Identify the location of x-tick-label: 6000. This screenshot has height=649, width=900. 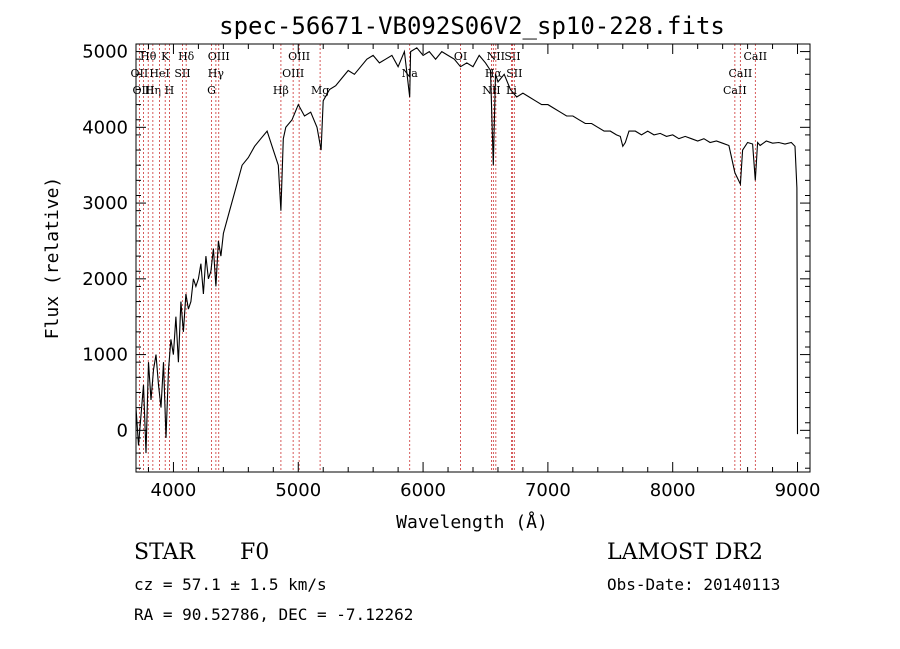
(423, 490).